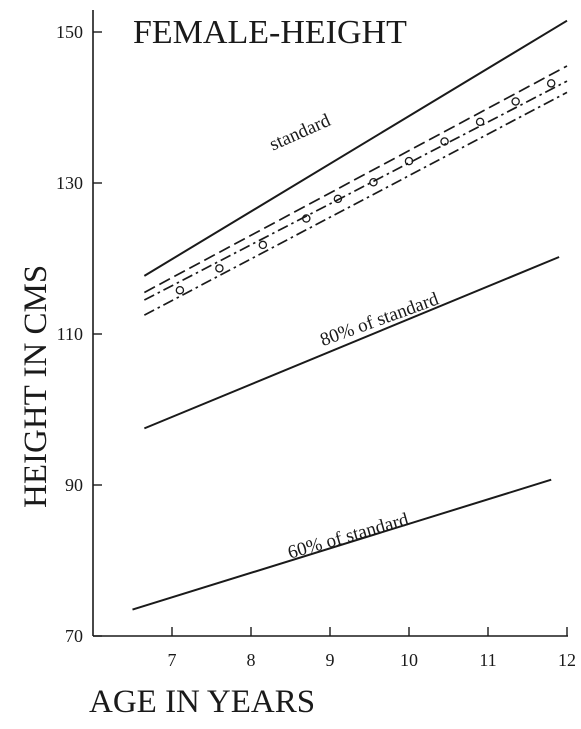  Describe the element at coordinates (36, 386) in the screenshot. I see `y-axis-title: HEIGHT IN CMS` at that location.